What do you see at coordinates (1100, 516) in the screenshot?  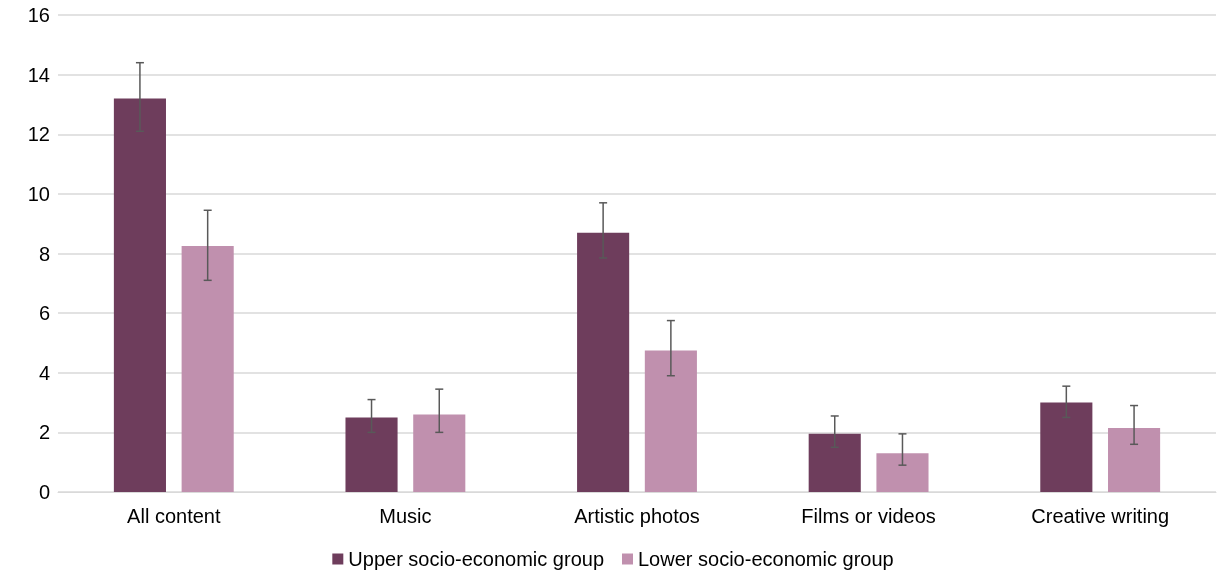 I see `x-tick-label: Creative writing` at bounding box center [1100, 516].